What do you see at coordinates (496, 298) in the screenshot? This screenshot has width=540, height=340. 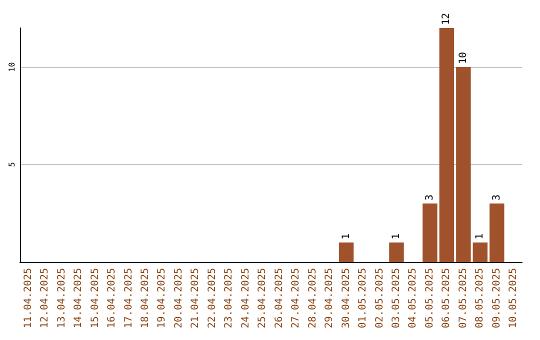 I see `x-tick-label: 09.05.2025` at bounding box center [496, 298].